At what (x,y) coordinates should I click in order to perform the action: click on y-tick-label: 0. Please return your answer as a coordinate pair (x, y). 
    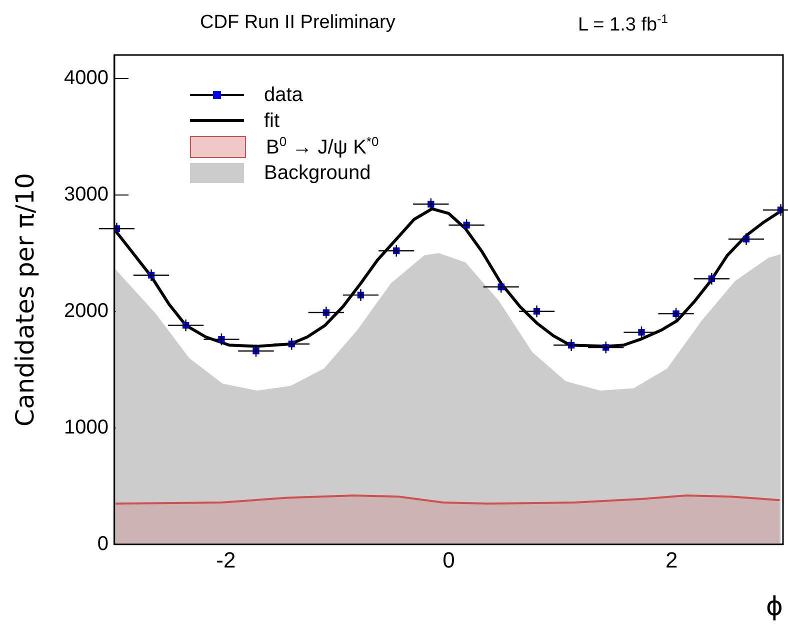
    Looking at the image, I should click on (102, 543).